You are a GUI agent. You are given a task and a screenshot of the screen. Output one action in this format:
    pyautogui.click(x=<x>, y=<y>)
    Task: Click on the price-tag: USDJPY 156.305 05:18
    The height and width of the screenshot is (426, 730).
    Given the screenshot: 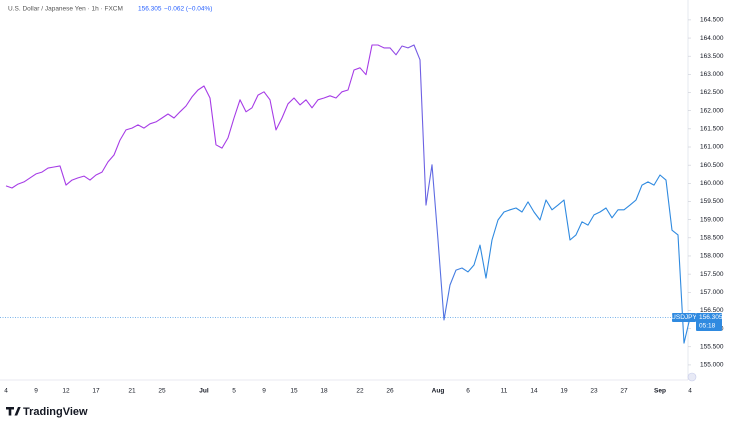 What is the action you would take?
    pyautogui.click(x=697, y=322)
    